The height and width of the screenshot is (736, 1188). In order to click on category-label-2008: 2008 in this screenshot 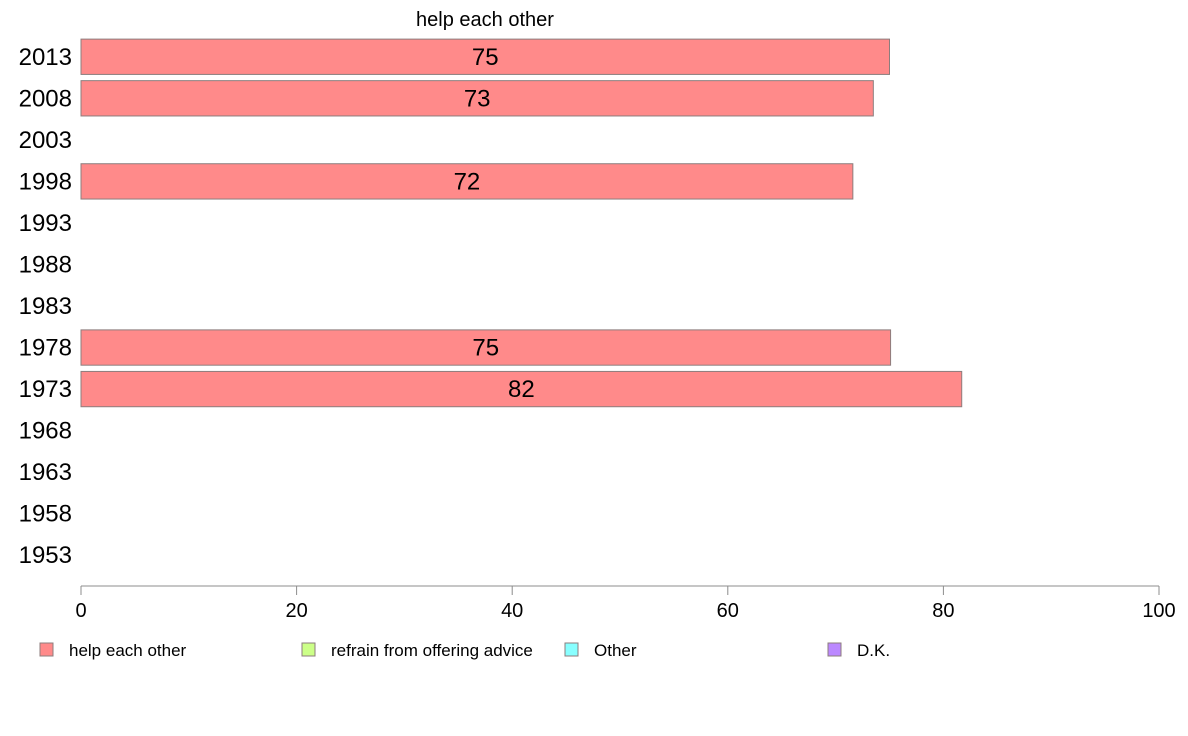, I will do `click(45, 98)`.